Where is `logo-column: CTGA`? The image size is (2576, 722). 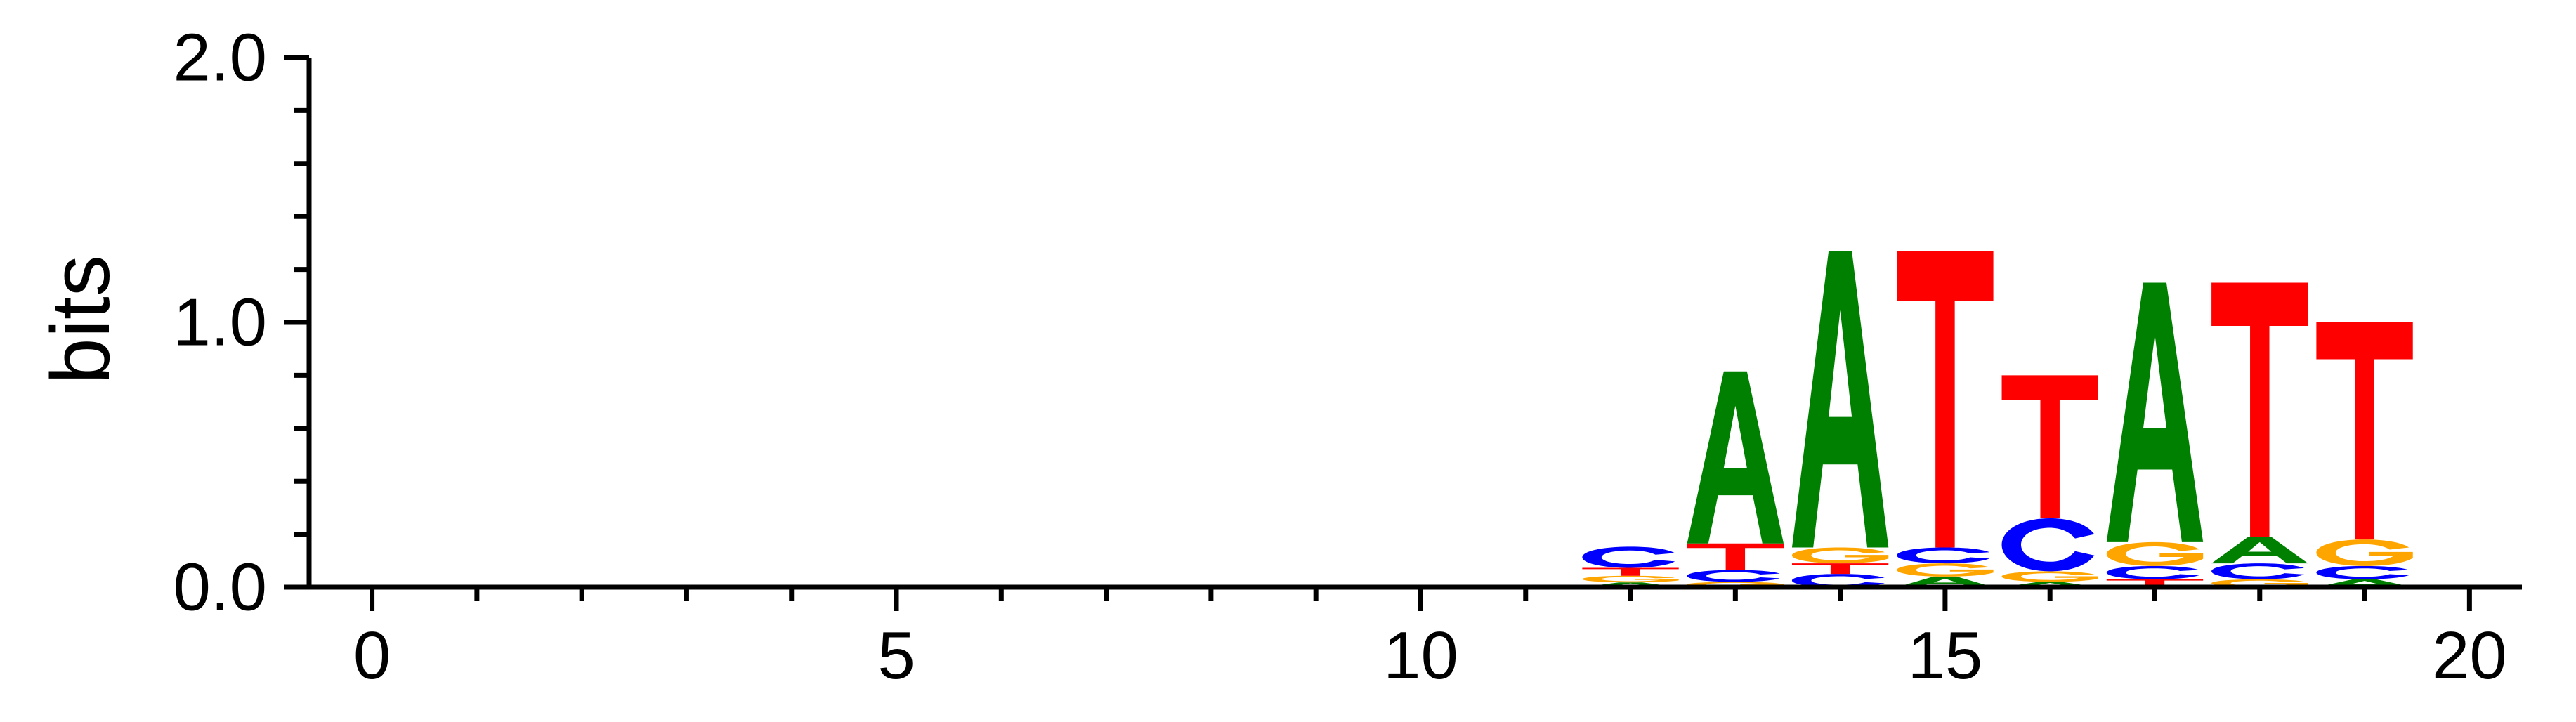
logo-column: CTGA is located at coordinates (1840, 419).